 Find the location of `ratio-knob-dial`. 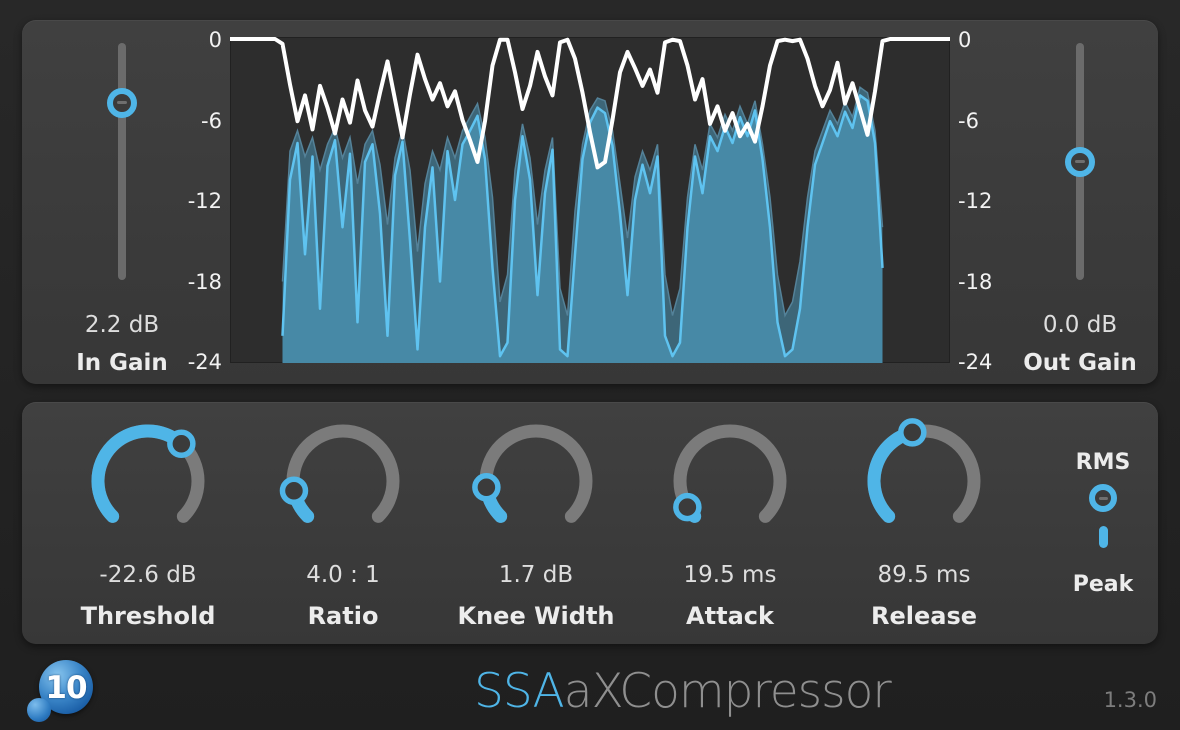

ratio-knob-dial is located at coordinates (343, 481).